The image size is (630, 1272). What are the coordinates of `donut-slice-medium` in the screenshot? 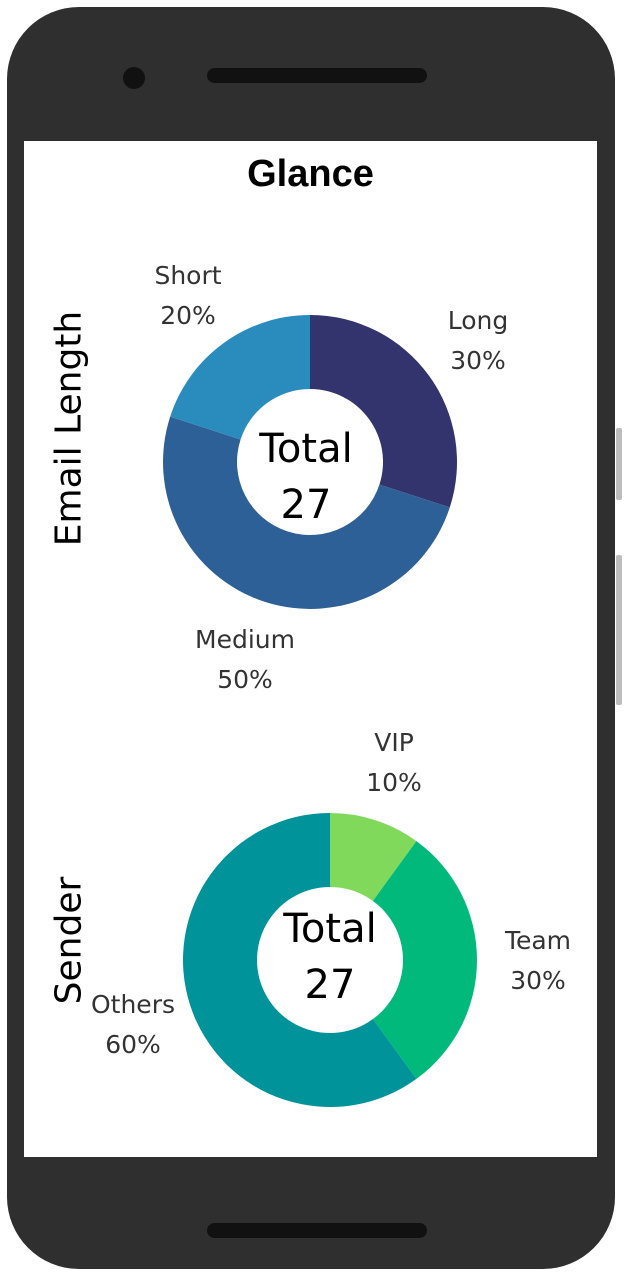 It's located at (306, 512).